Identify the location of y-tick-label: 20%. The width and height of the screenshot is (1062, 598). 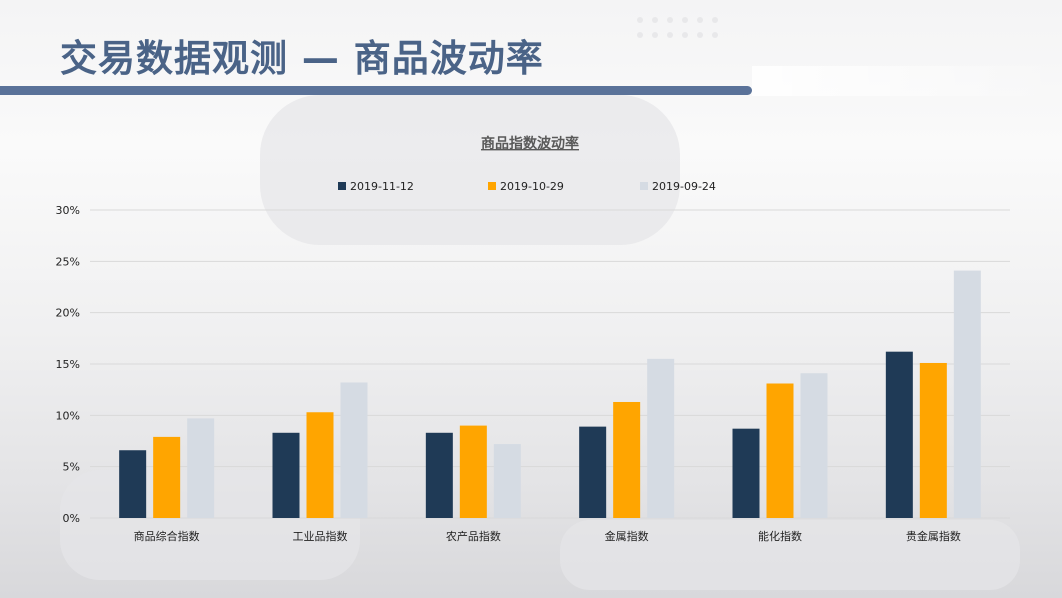
(68, 313).